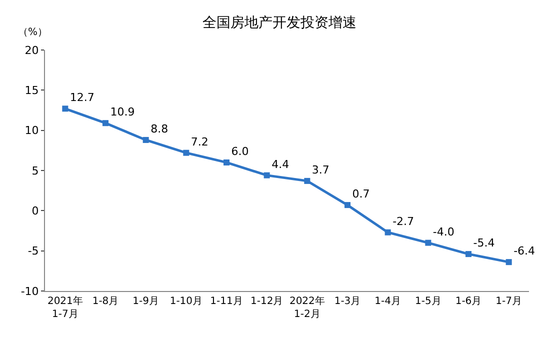 The height and width of the screenshot is (341, 559). What do you see at coordinates (267, 301) in the screenshot?
I see `x-tick-label: 1-12月` at bounding box center [267, 301].